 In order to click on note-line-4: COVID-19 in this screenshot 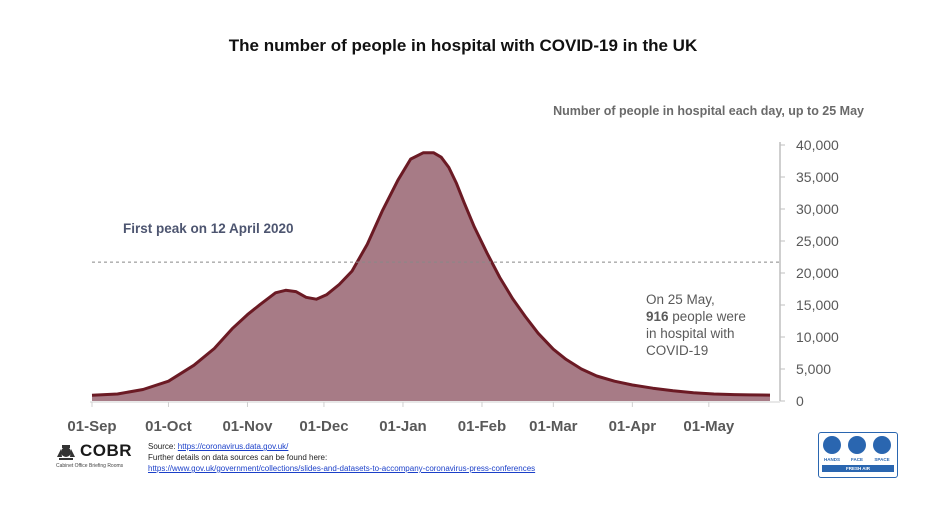, I will do `click(677, 350)`.